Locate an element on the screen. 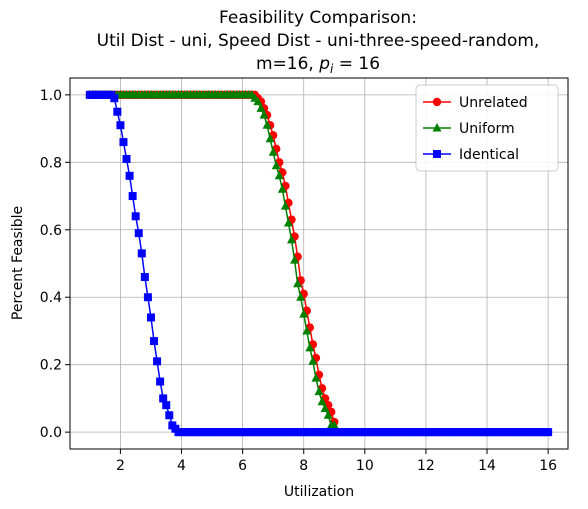 The width and height of the screenshot is (588, 509). chart-title-line-3: m=16, pi = 16 is located at coordinates (318, 65).